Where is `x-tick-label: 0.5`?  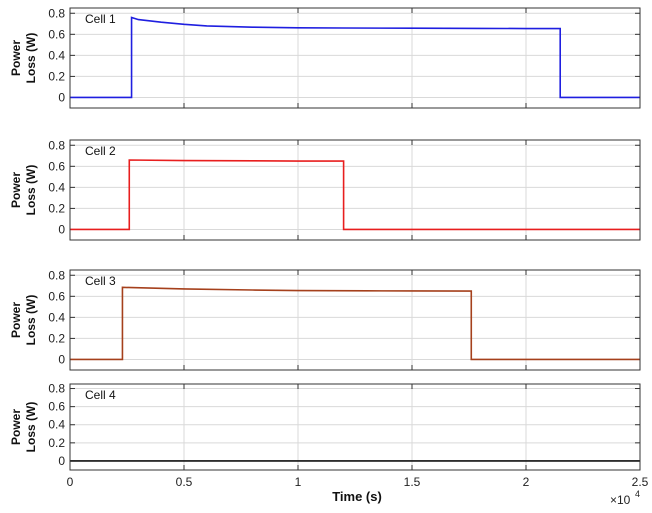 x-tick-label: 0.5 is located at coordinates (184, 482).